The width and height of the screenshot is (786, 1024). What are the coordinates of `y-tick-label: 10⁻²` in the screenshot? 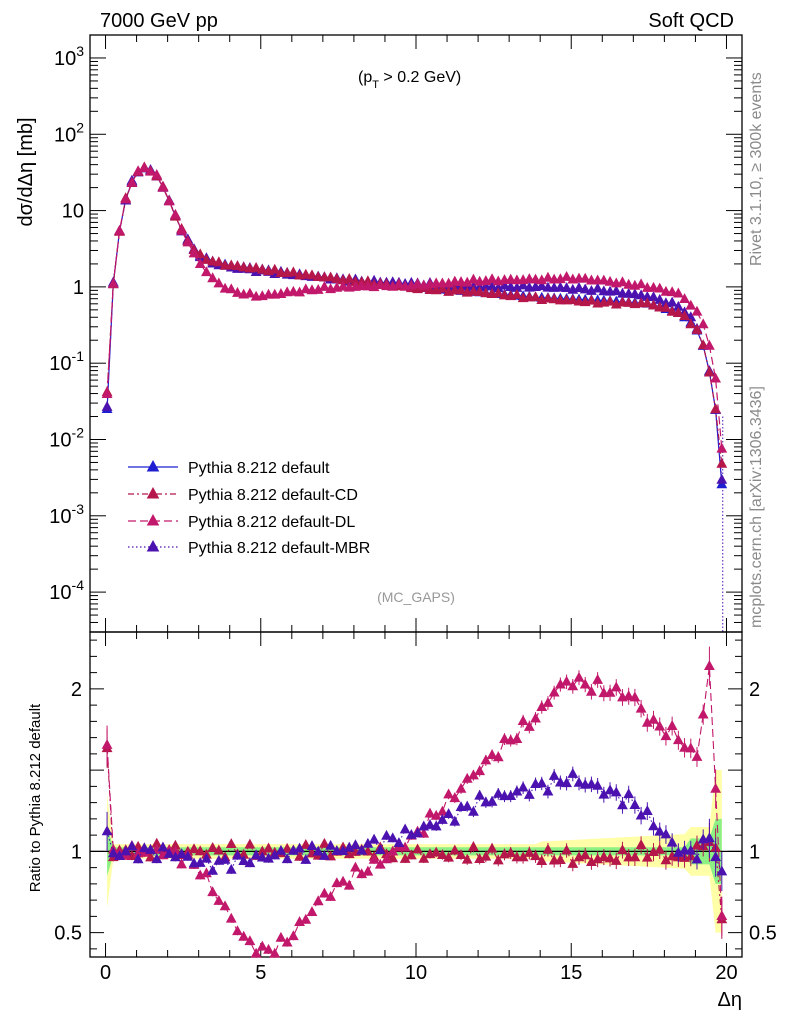 It's located at (66, 437).